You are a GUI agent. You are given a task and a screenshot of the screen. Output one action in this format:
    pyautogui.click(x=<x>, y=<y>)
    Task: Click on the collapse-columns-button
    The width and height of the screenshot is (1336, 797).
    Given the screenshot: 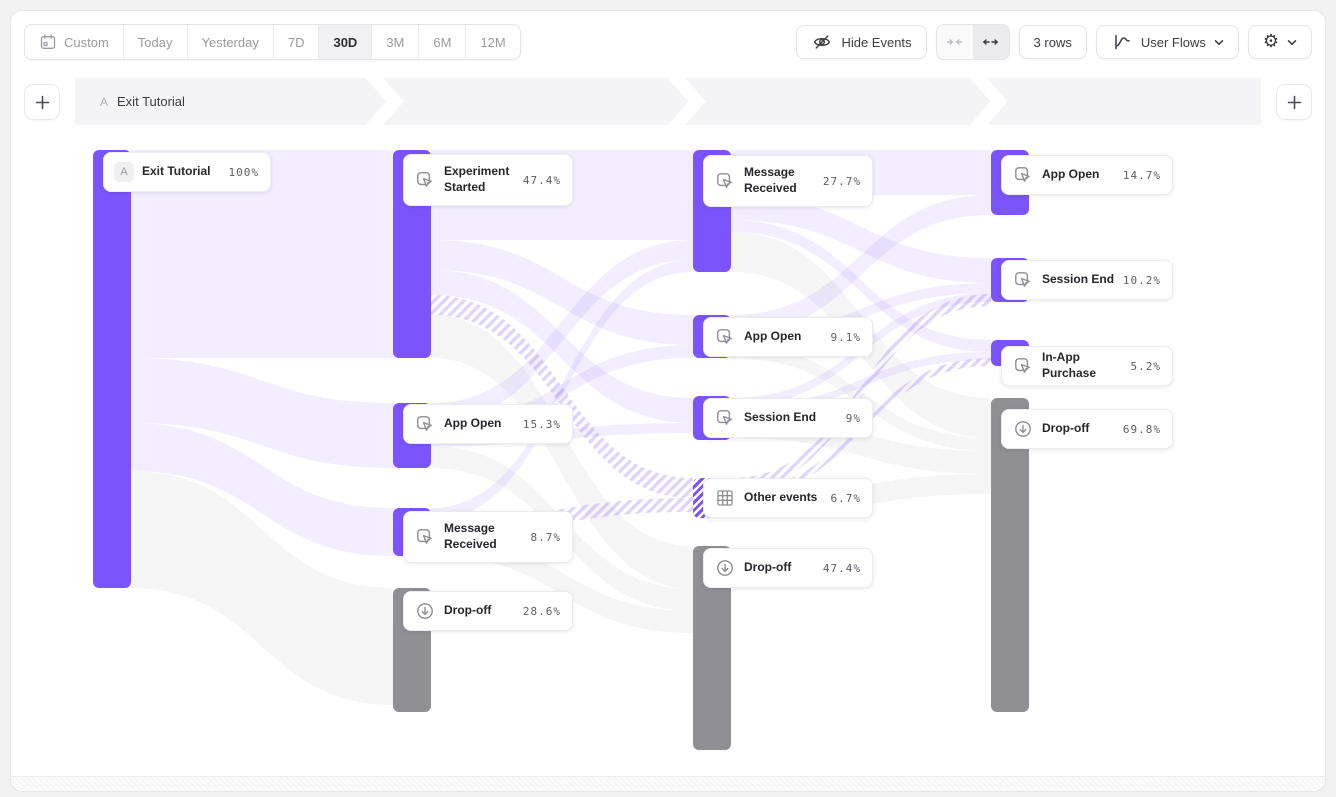 What is the action you would take?
    pyautogui.click(x=954, y=42)
    